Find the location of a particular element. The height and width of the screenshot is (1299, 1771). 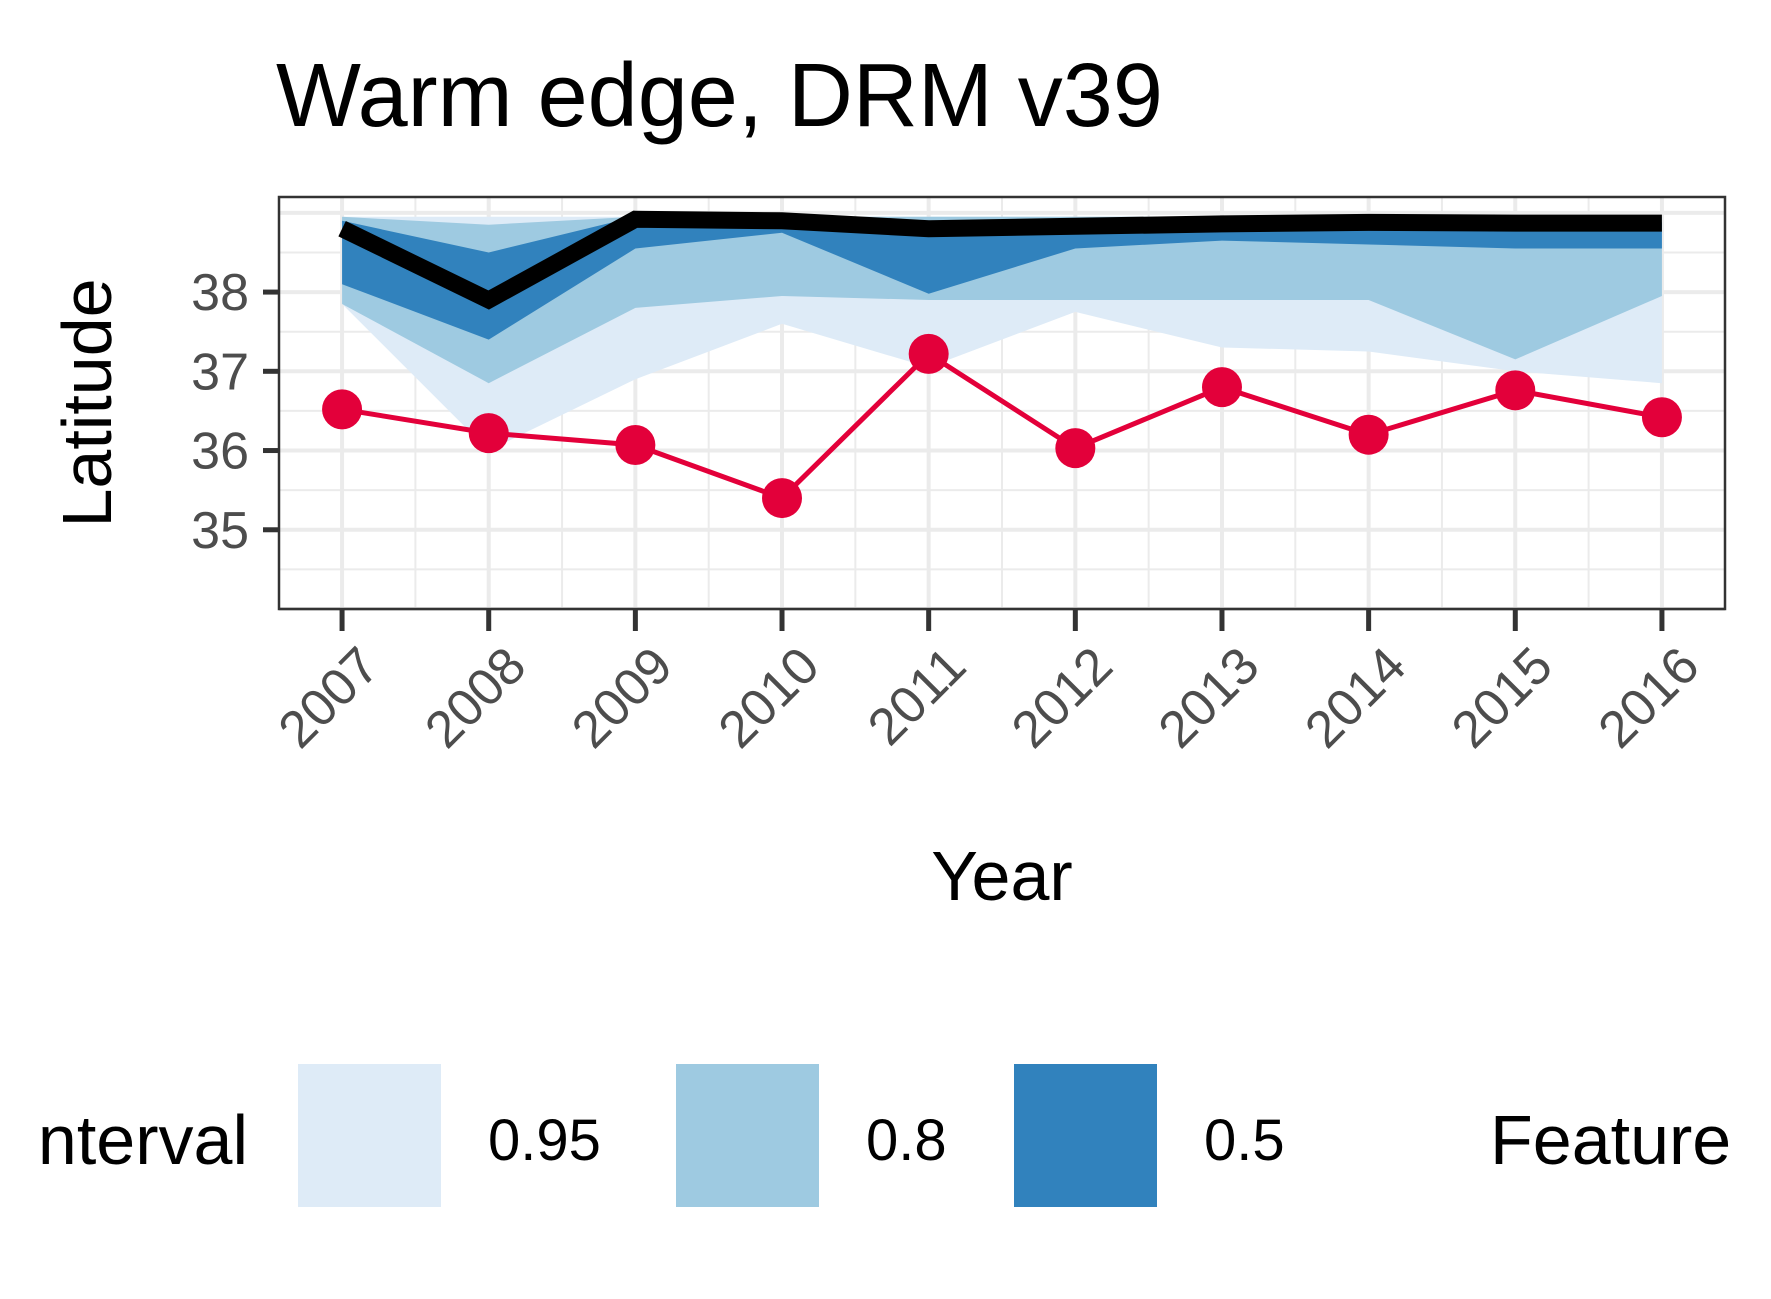

data-point-2014 is located at coordinates (1368, 434).